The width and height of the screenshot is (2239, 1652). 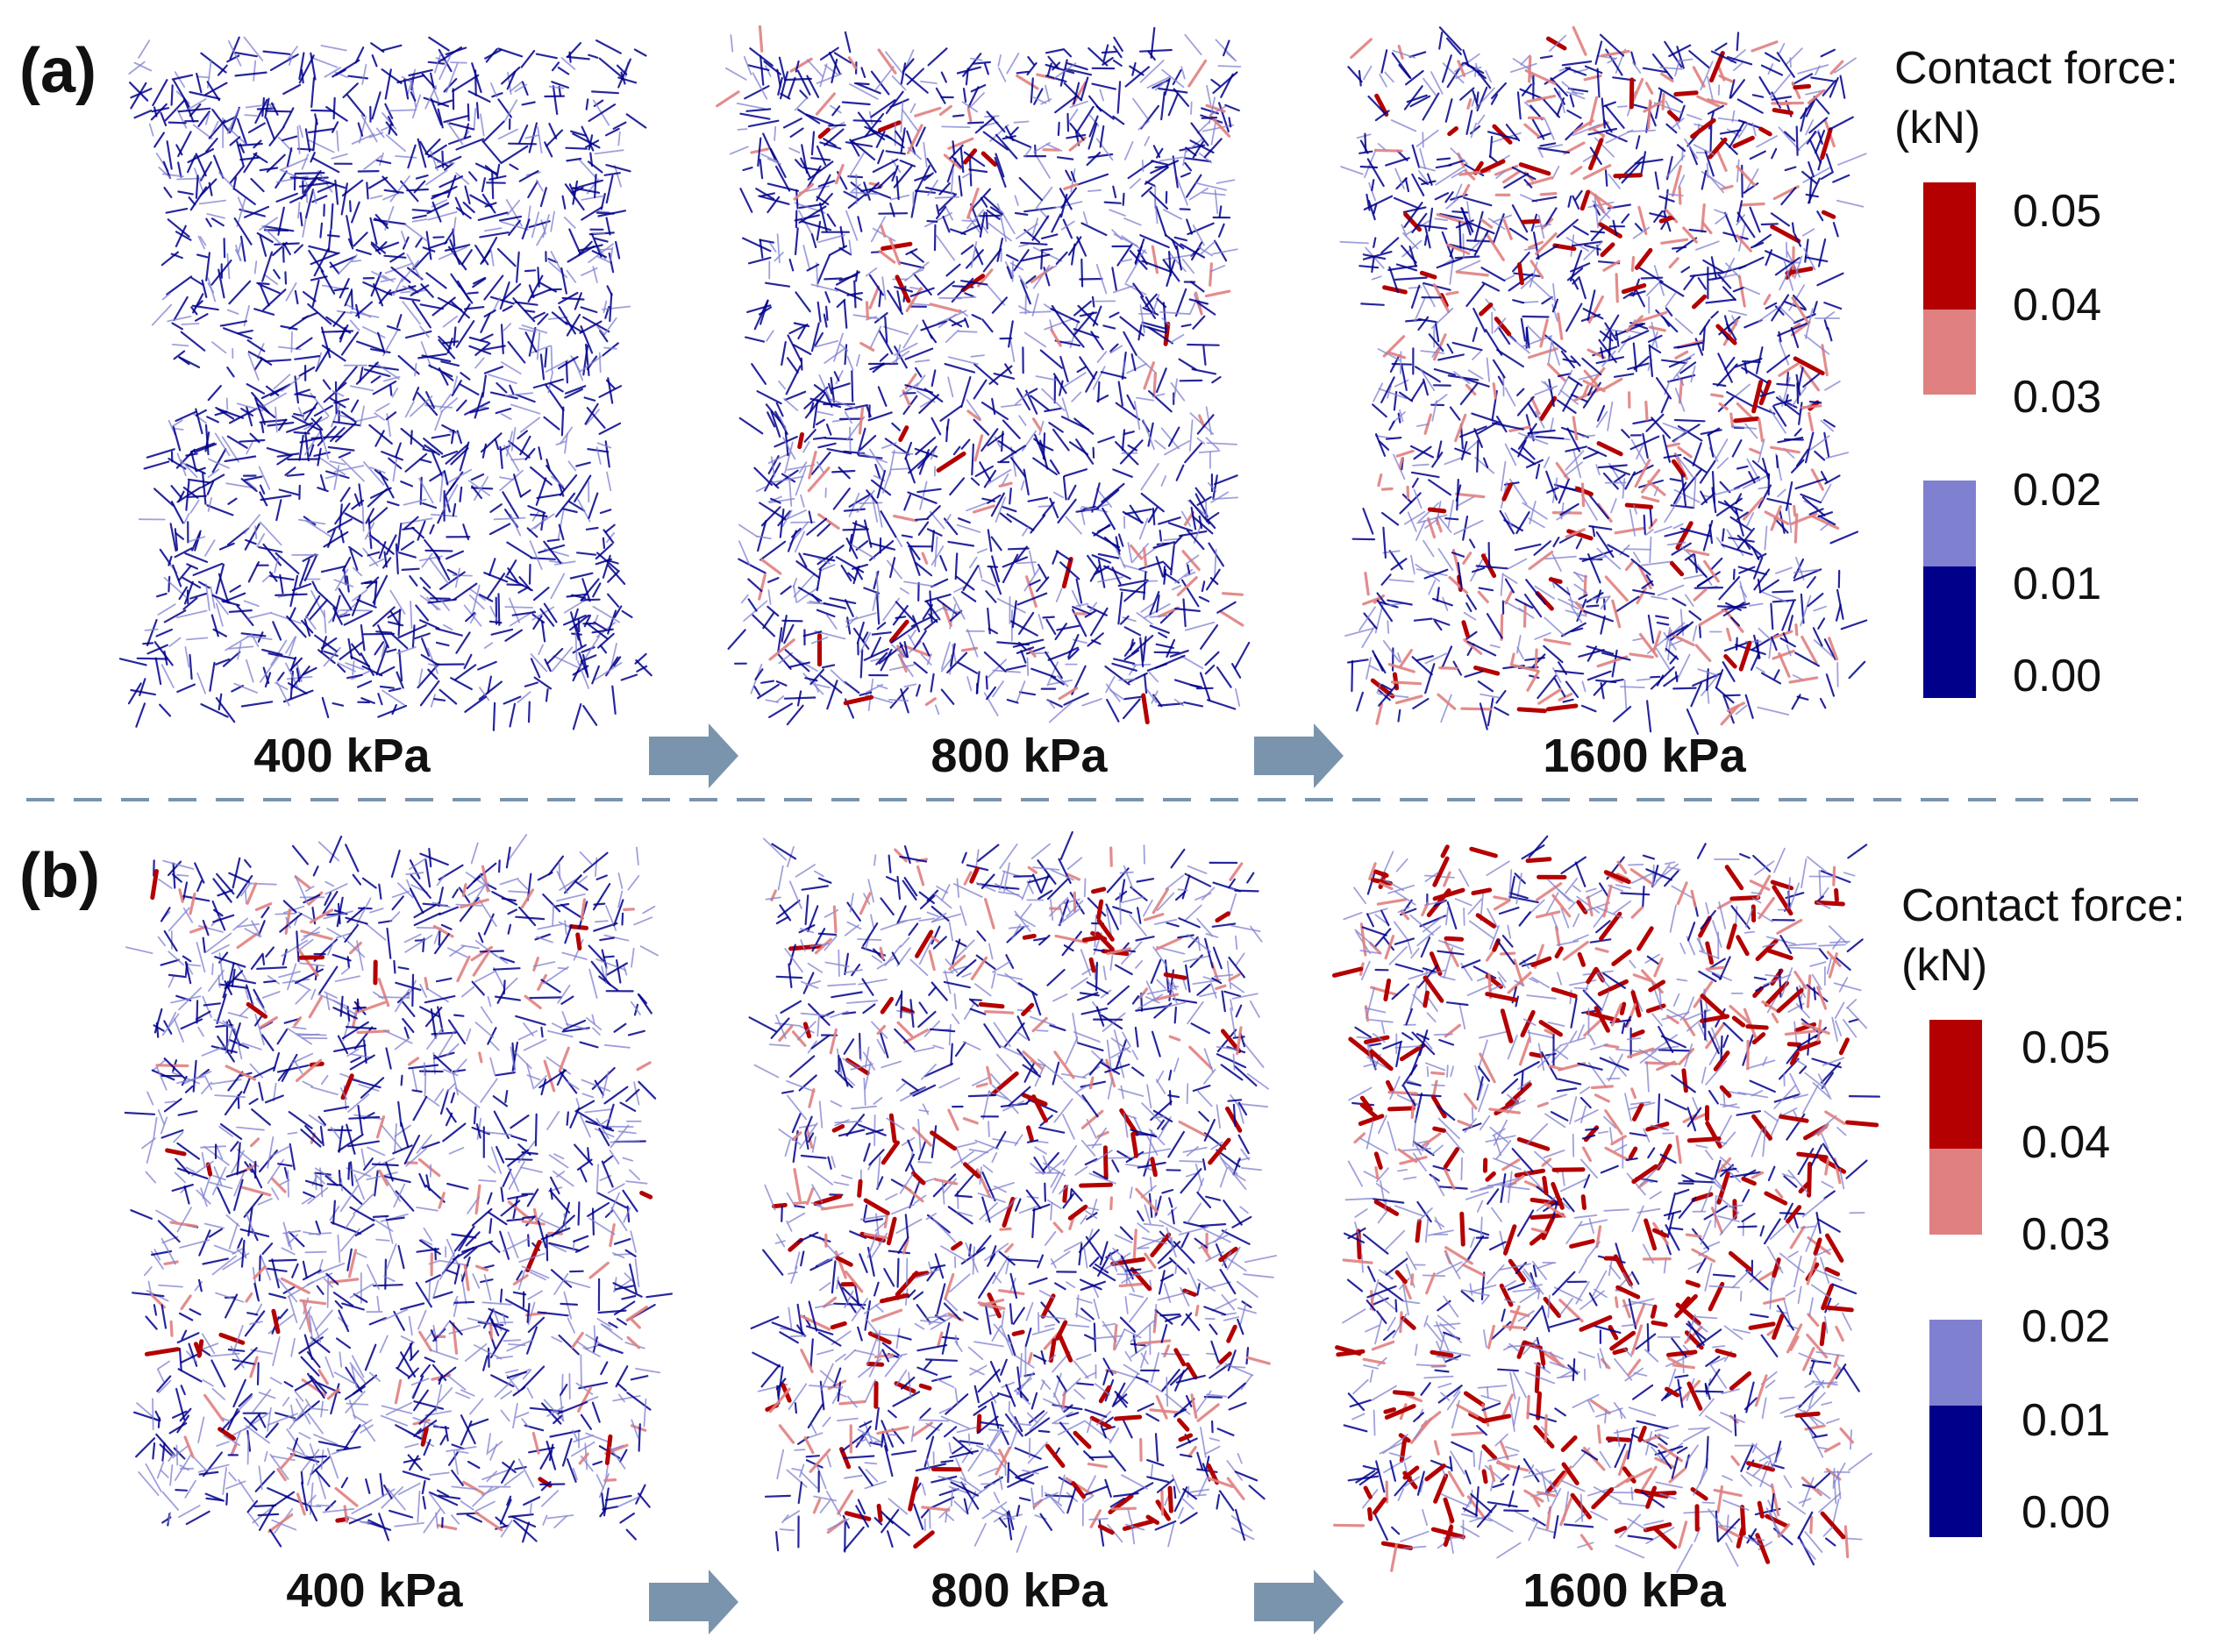 I want to click on legend-title-a: Contact force:, so click(x=2036, y=68).